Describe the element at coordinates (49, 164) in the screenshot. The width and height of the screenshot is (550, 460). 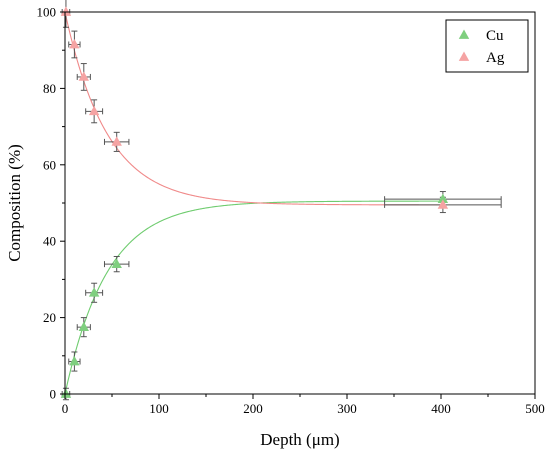
I see `y-tick-label: 60` at that location.